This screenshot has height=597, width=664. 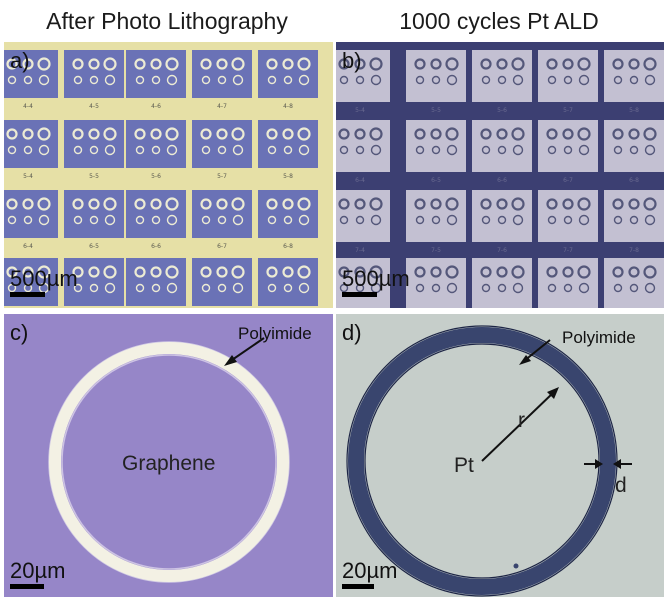 I want to click on die-label: 6-6, so click(x=156, y=246).